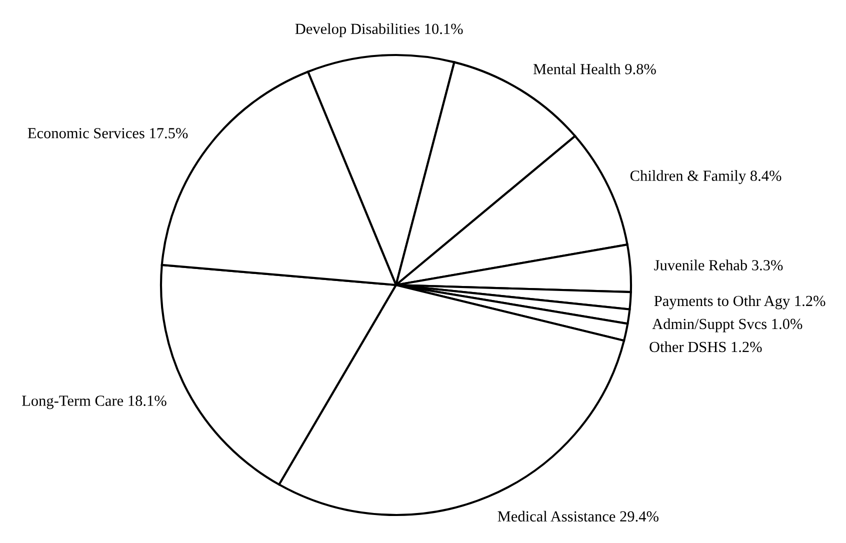 This screenshot has height=543, width=846. Describe the element at coordinates (706, 177) in the screenshot. I see `slice-label: Children & Family 8.4%` at that location.